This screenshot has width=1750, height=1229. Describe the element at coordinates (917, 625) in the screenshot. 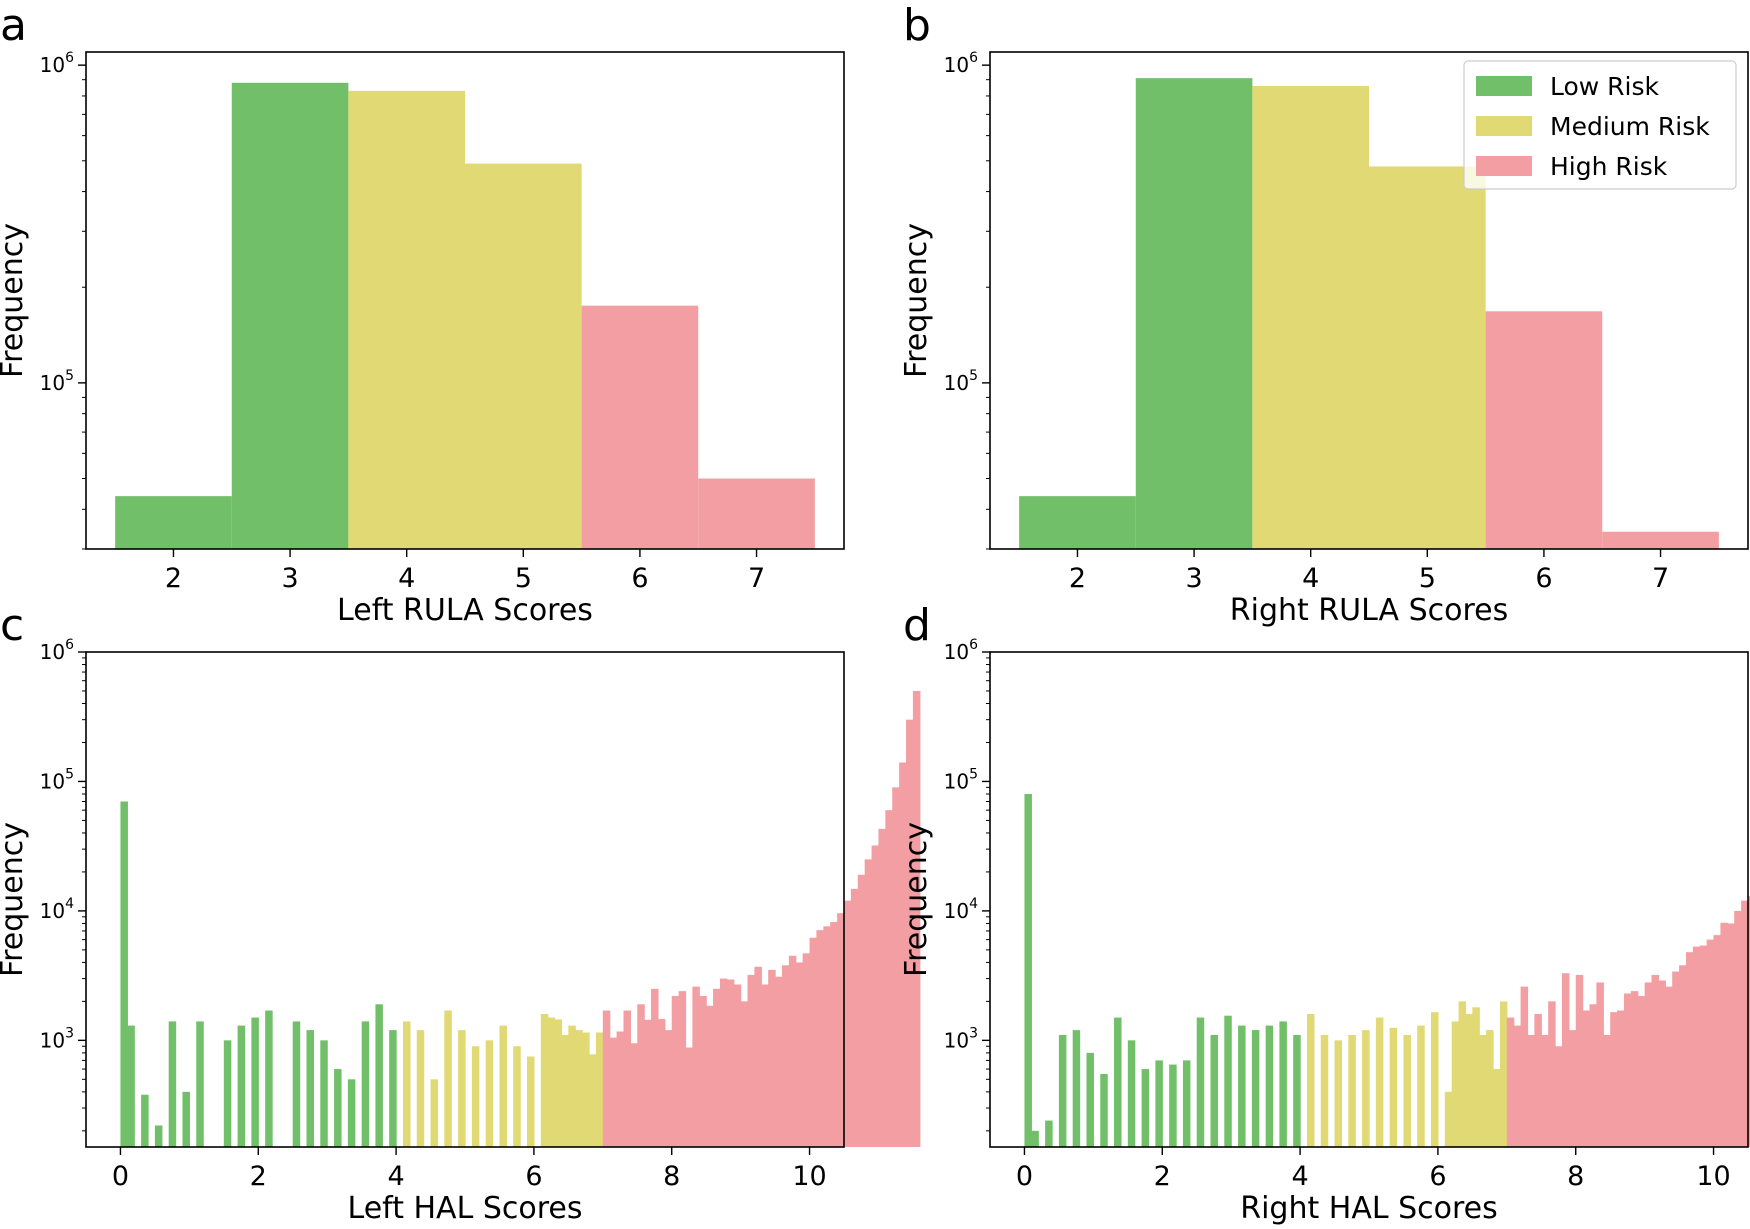

I see `panel-label: d` at that location.